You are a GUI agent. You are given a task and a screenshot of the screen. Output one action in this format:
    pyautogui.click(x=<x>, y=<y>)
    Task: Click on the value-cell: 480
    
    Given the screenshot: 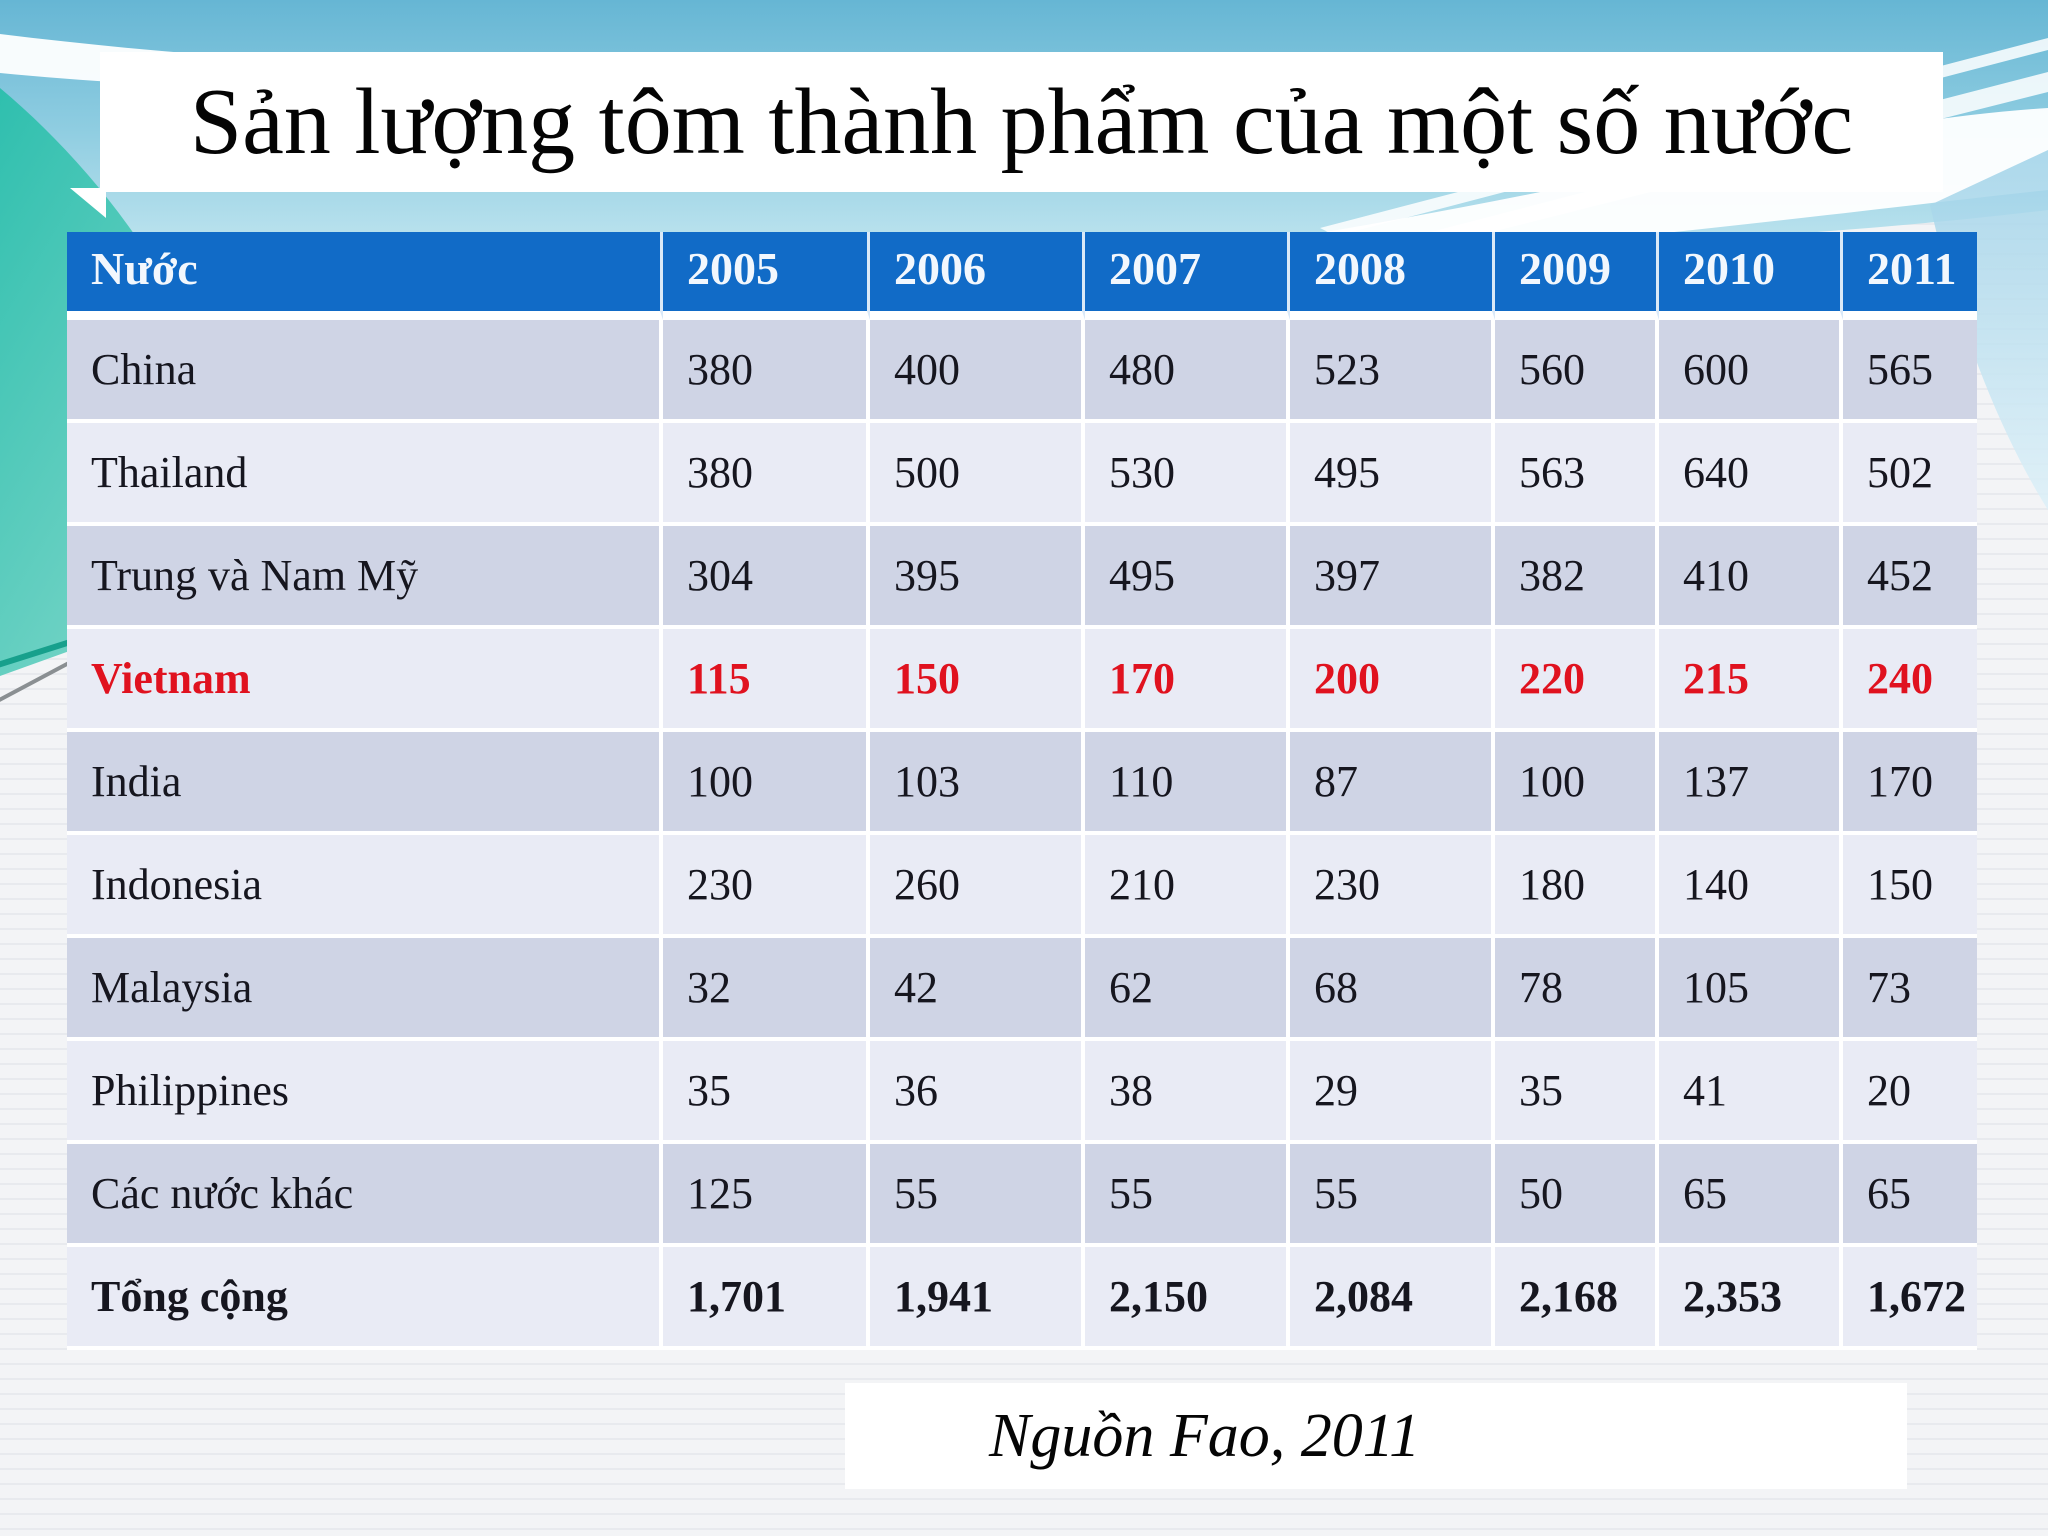 What is the action you would take?
    pyautogui.click(x=1187, y=371)
    